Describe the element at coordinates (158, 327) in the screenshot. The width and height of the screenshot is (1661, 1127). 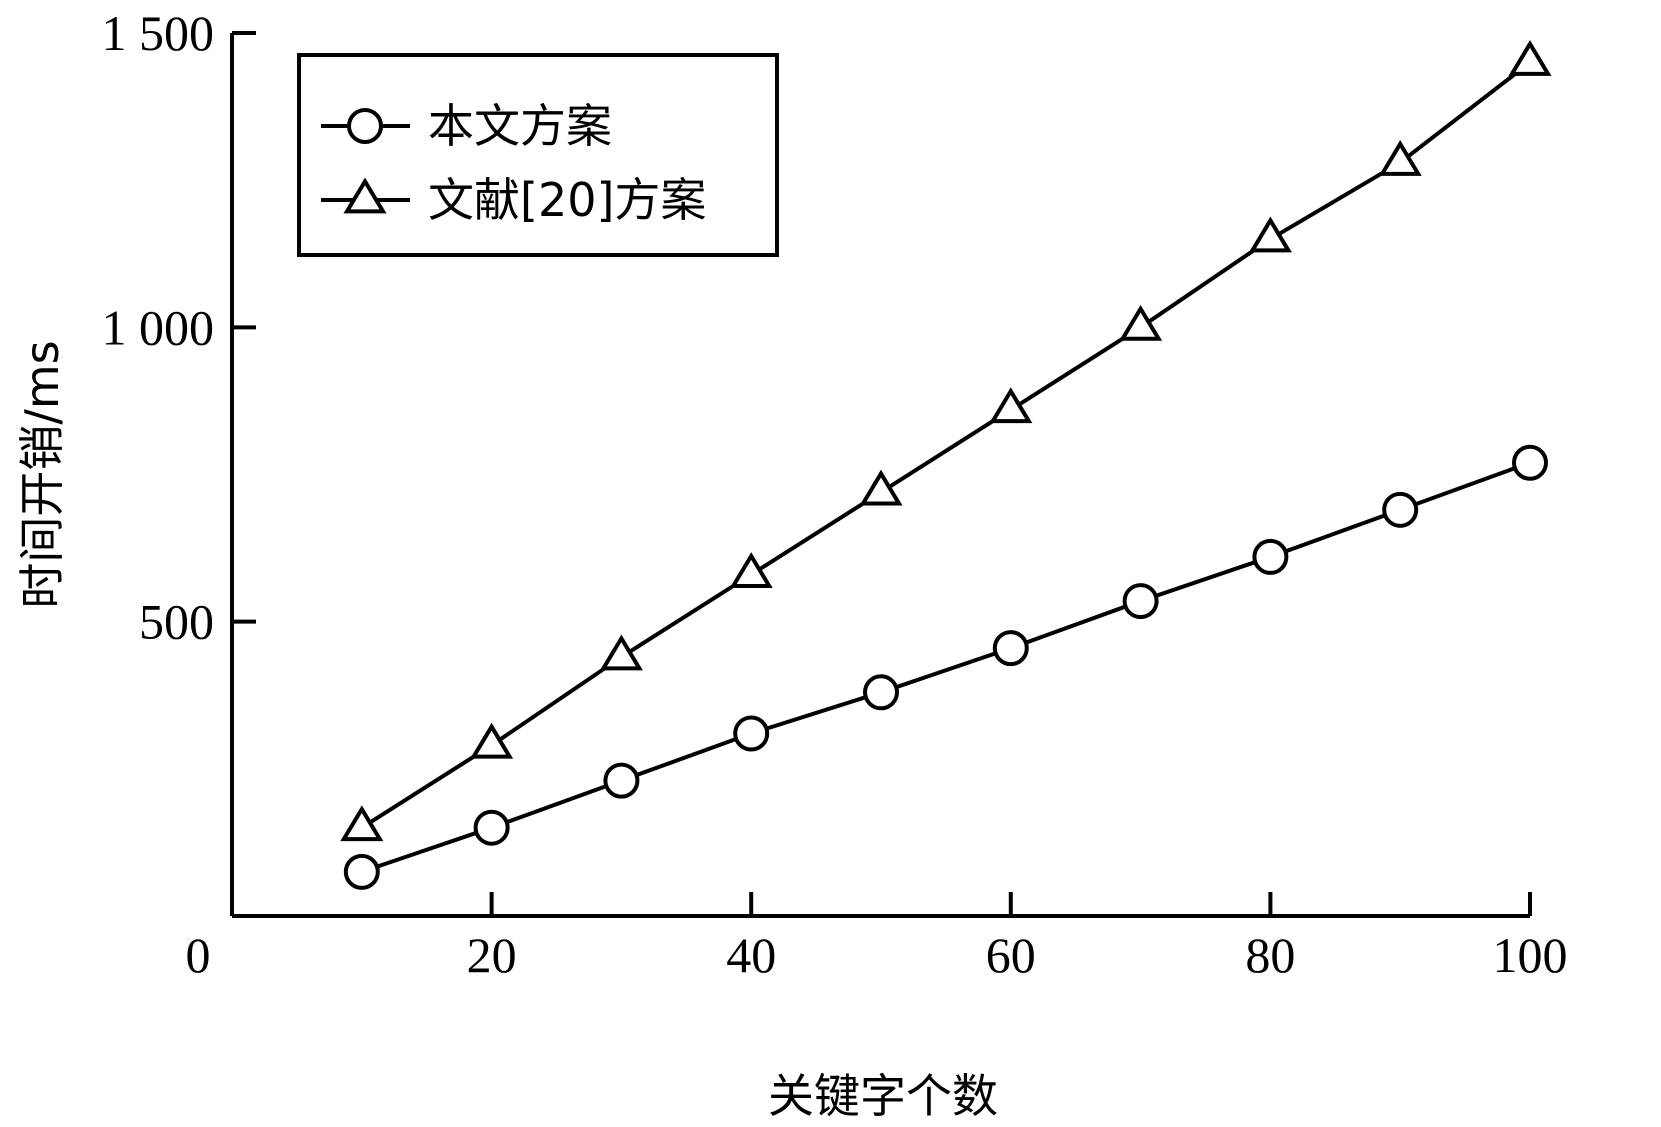
I see `y-tick-label: 1 000` at that location.